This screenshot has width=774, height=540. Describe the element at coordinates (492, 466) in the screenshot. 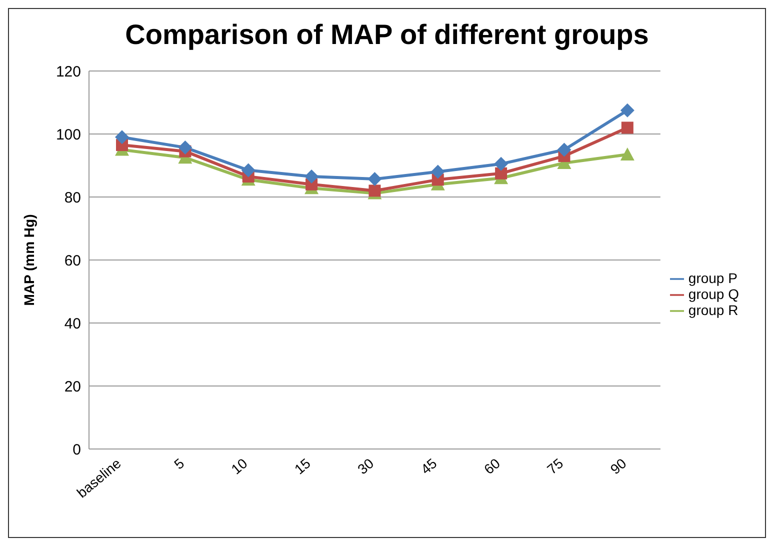

I see `x-tick-label: 60` at that location.